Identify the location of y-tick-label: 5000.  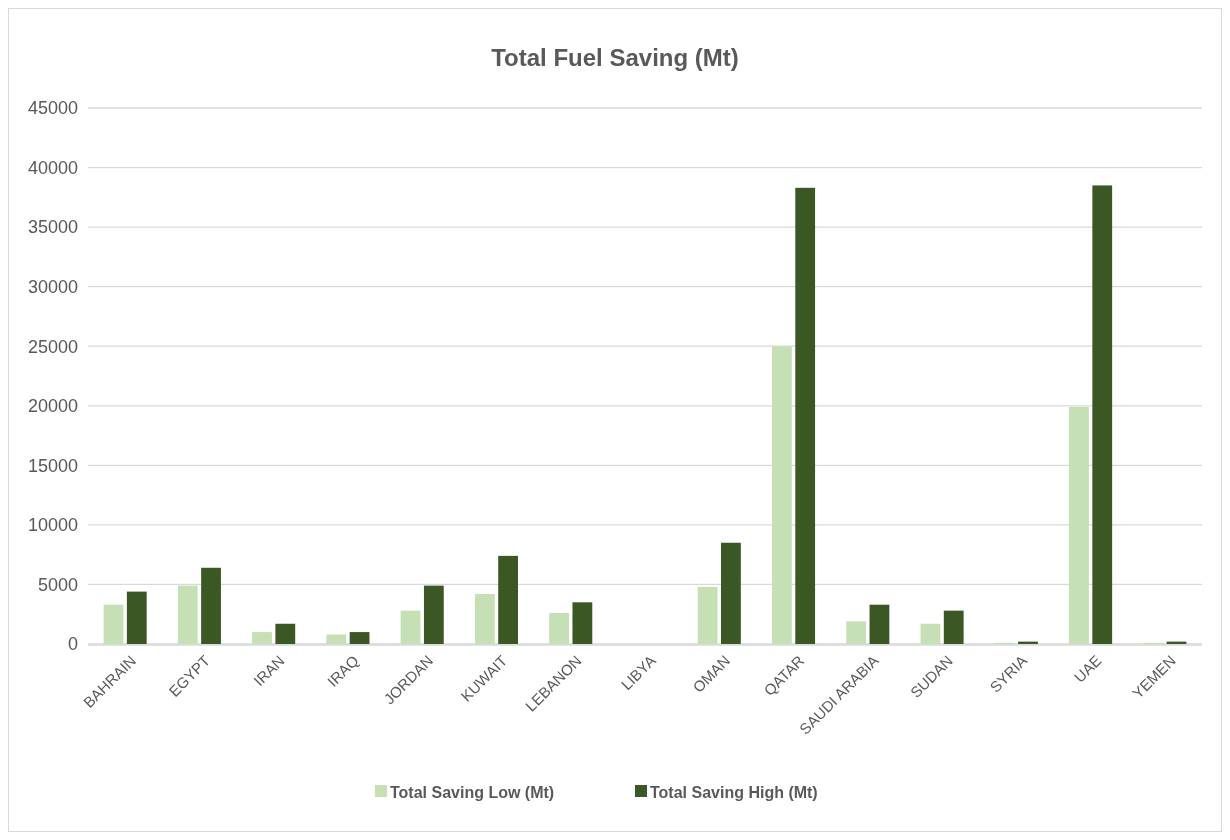
(57, 584).